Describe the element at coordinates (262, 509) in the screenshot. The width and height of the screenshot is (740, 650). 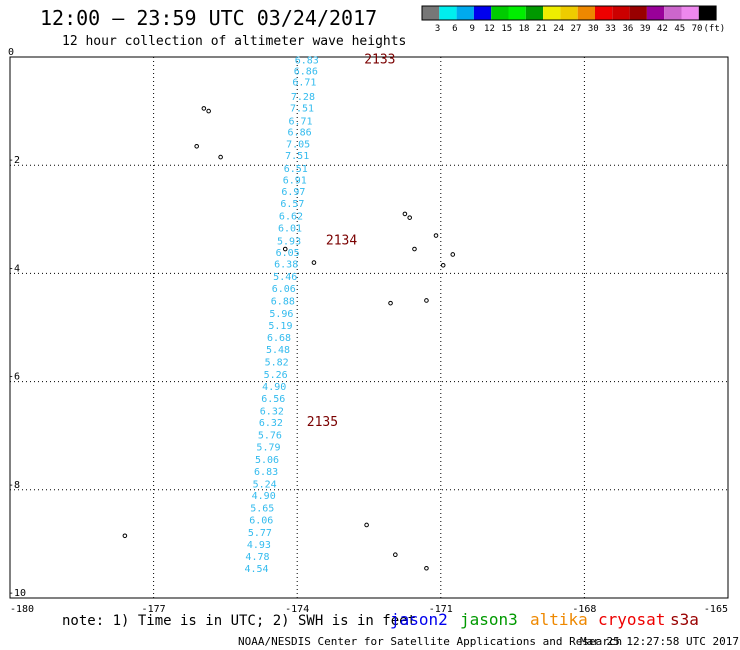
I see `wave-height-label: 5.65` at that location.